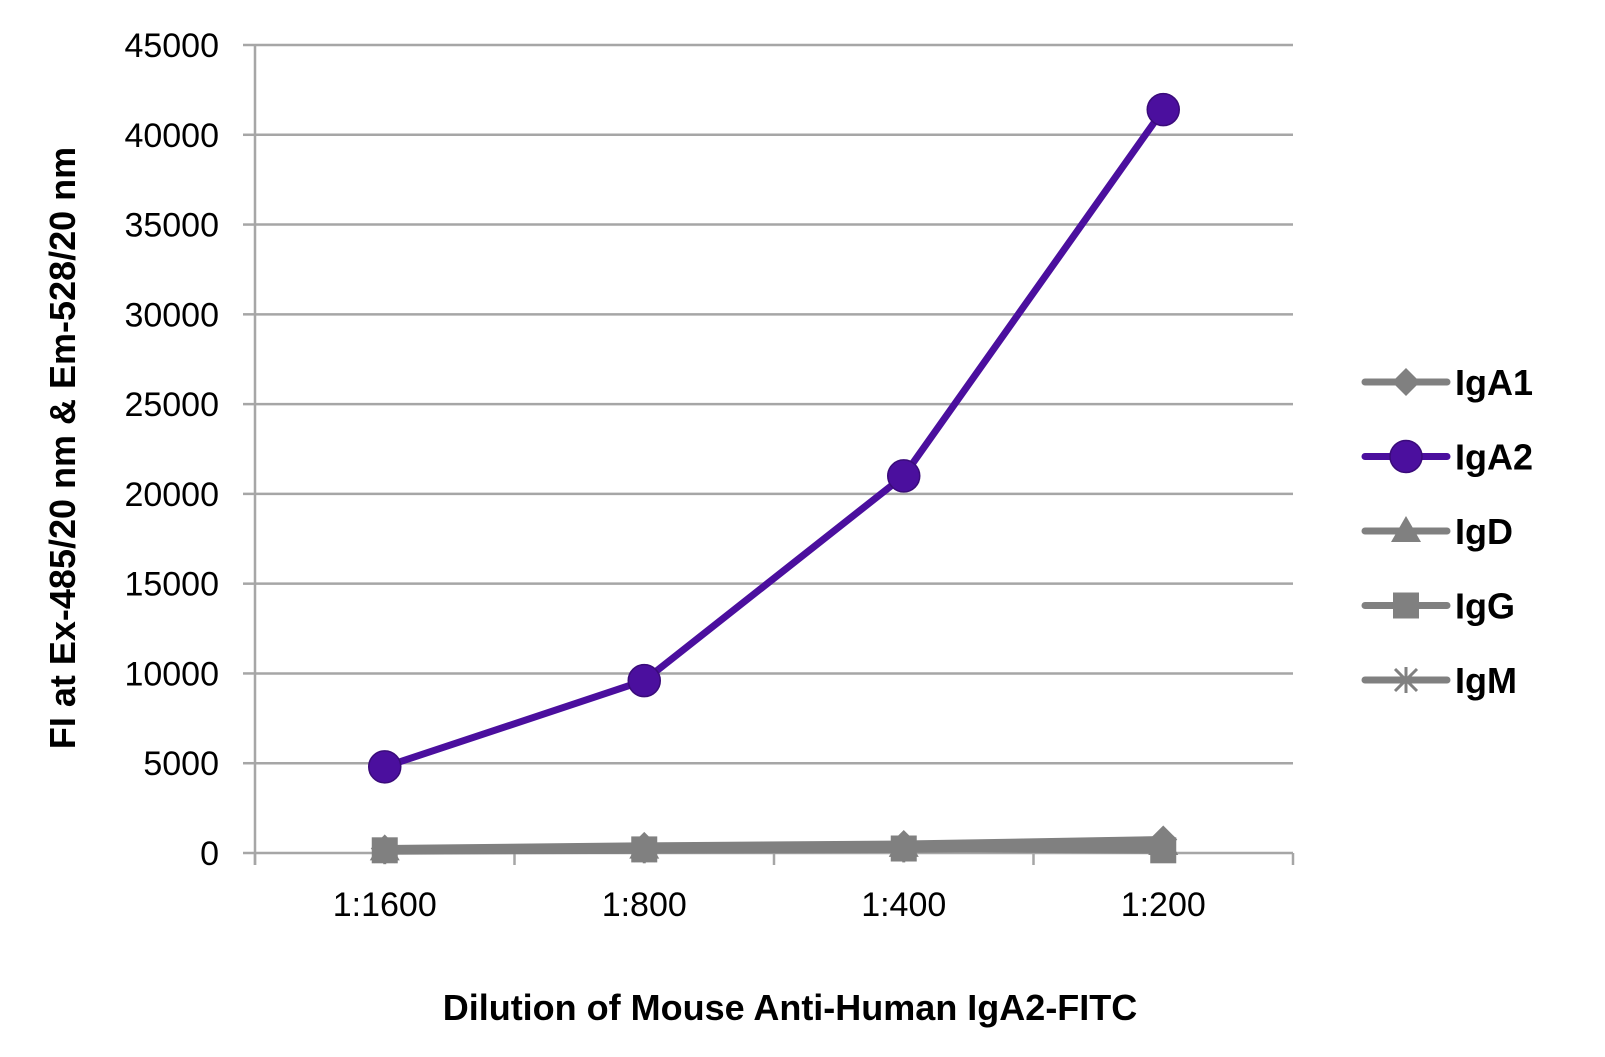 The image size is (1605, 1057). I want to click on legend-marker-igg, so click(1406, 605).